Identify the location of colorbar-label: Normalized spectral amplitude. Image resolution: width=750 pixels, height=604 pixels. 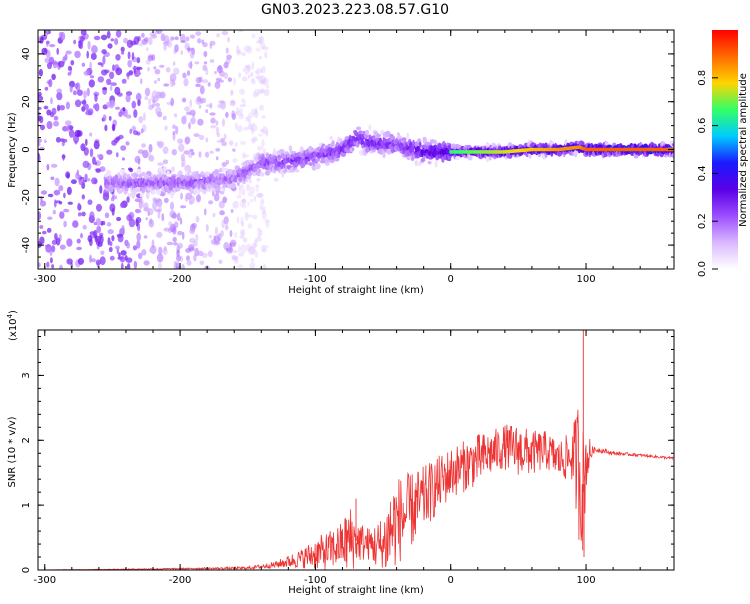
(743, 150).